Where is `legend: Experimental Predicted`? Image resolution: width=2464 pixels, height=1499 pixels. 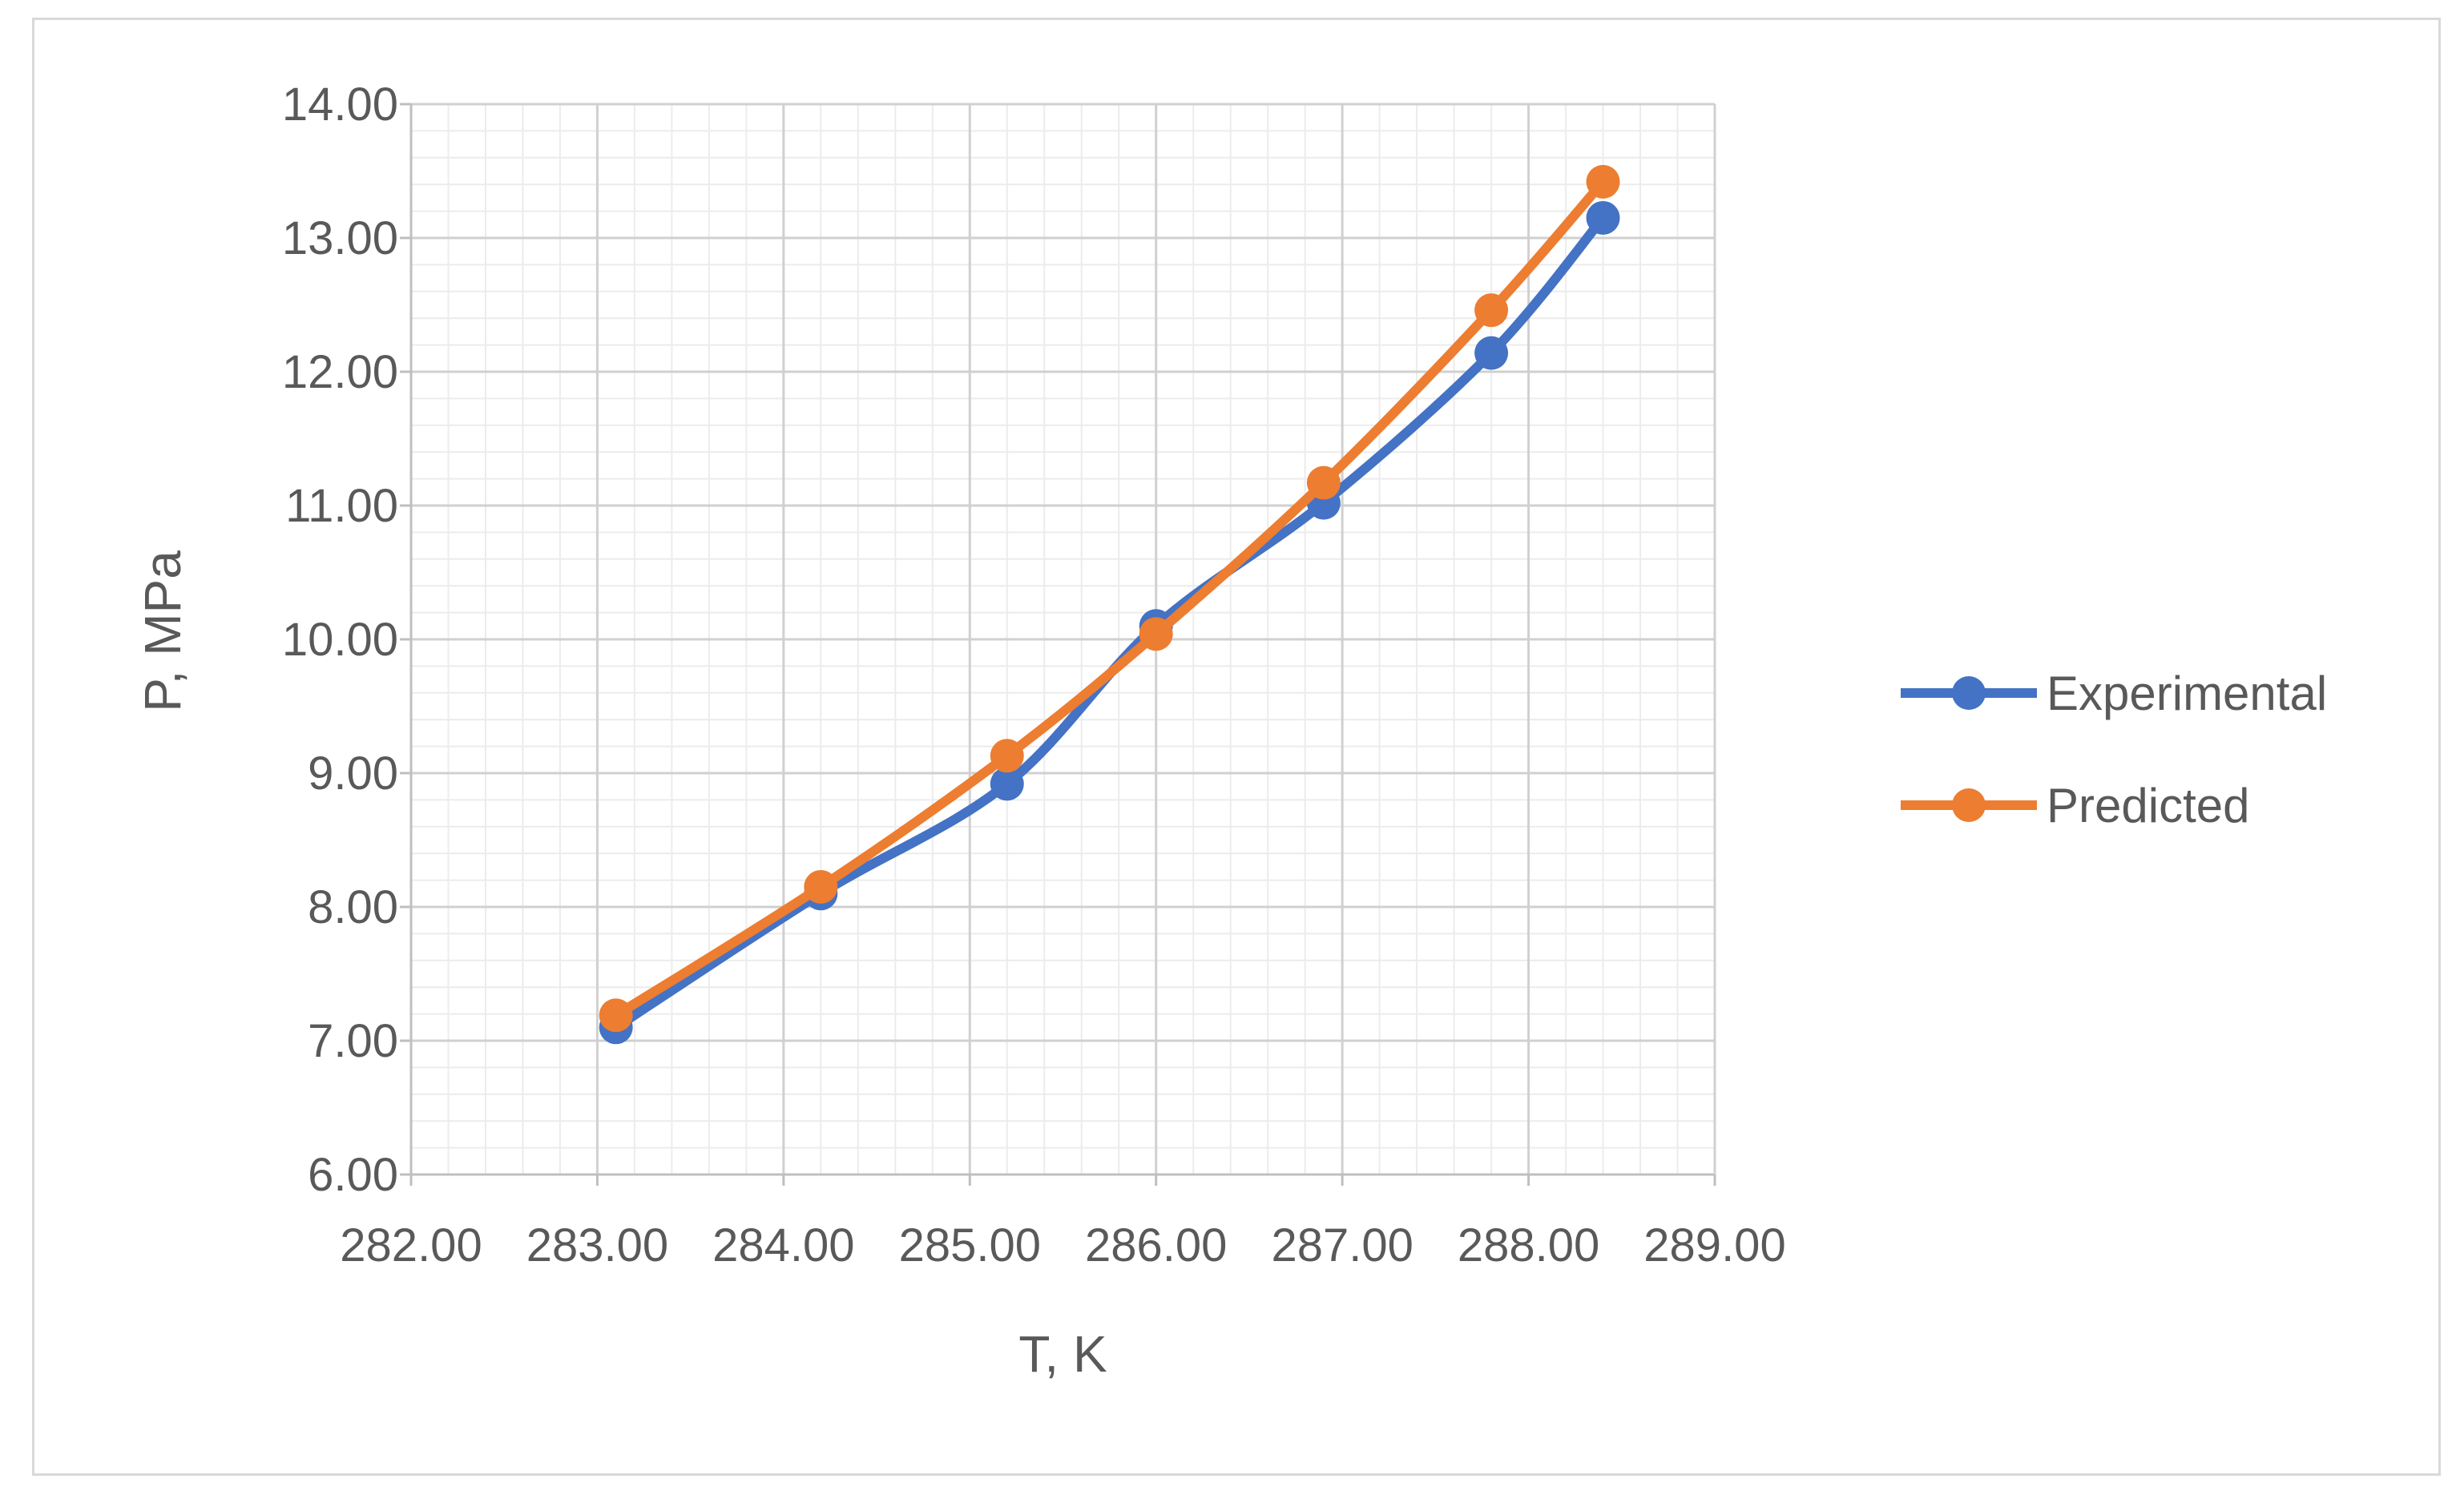 legend: Experimental Predicted is located at coordinates (2114, 749).